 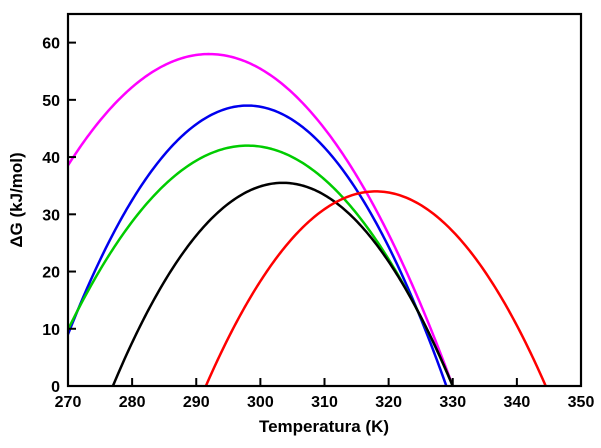 What do you see at coordinates (16, 199) in the screenshot?
I see `y-axis-title: ΔG (kJ/mol)` at bounding box center [16, 199].